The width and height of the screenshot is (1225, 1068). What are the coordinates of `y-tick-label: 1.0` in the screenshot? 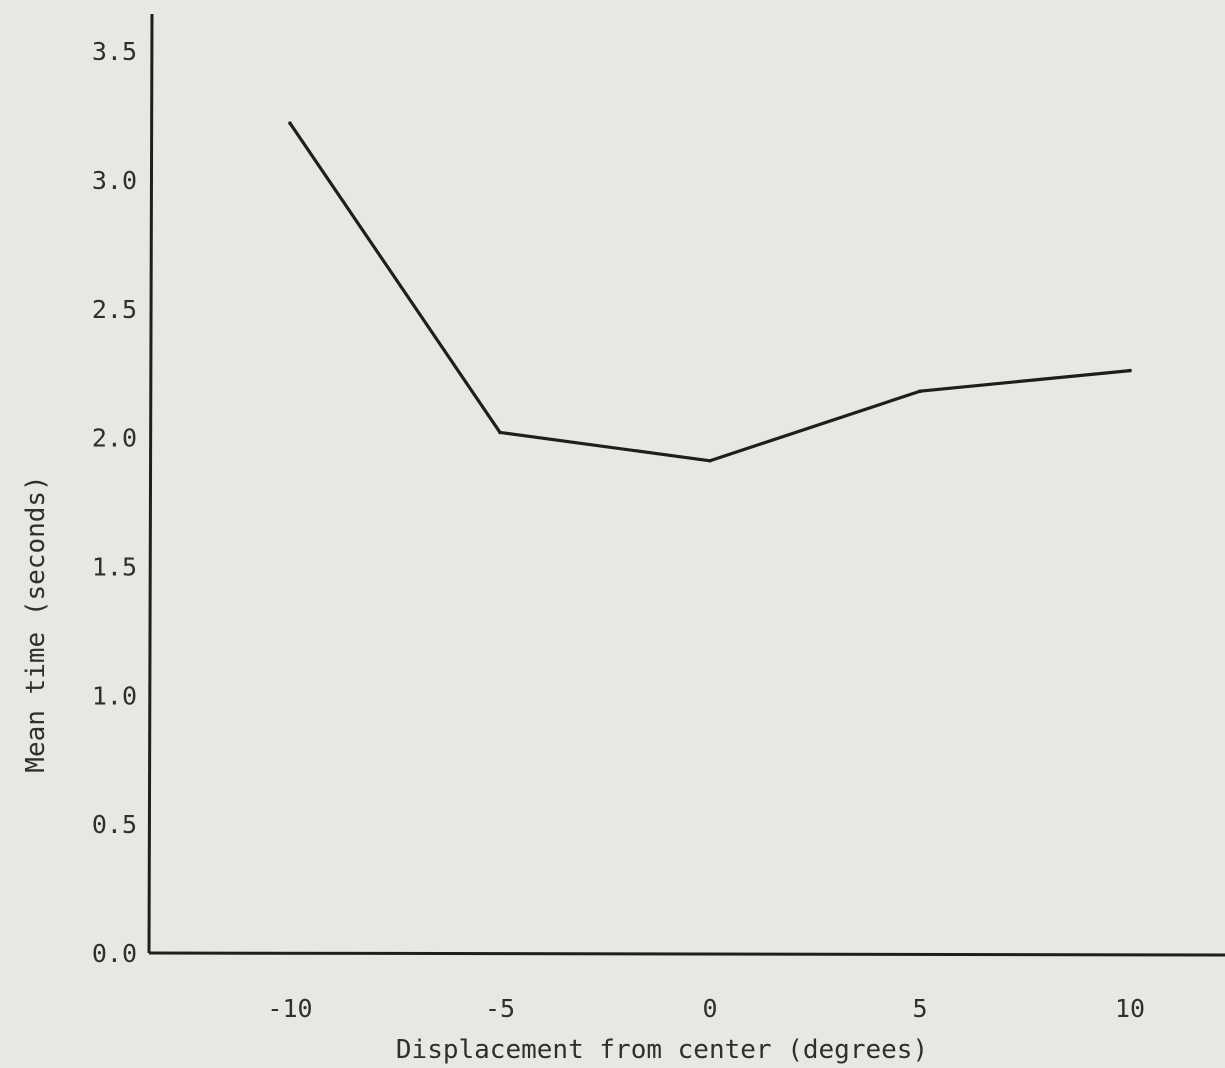 It's located at (114, 695).